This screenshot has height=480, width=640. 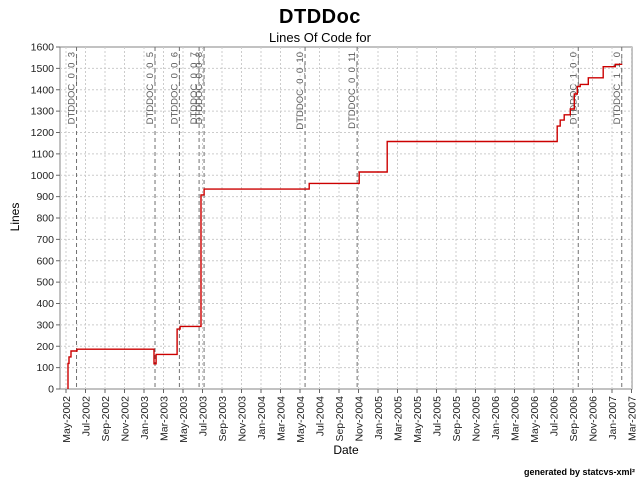 What do you see at coordinates (418, 419) in the screenshot?
I see `x-tick-label: May-2005` at bounding box center [418, 419].